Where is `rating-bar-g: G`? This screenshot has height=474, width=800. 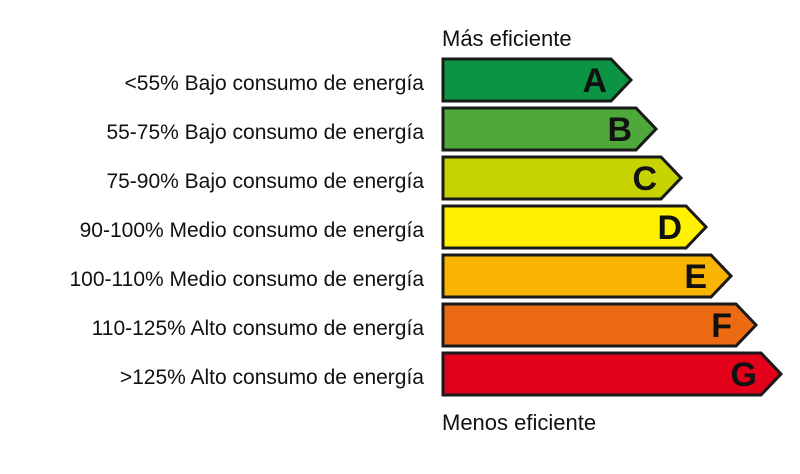 rating-bar-g: G is located at coordinates (612, 374).